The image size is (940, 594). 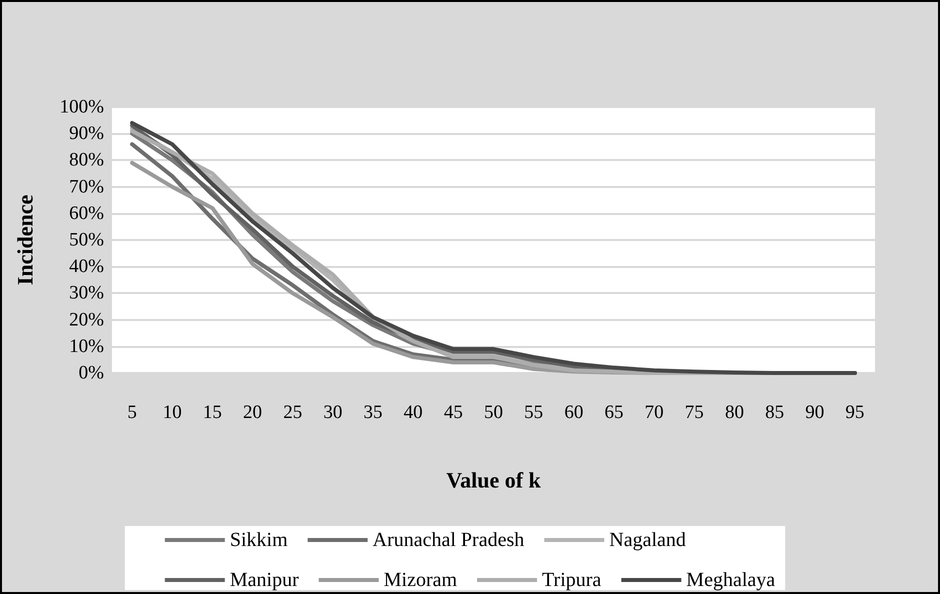 I want to click on legend-label: Arunachal Pradesh, so click(x=448, y=540).